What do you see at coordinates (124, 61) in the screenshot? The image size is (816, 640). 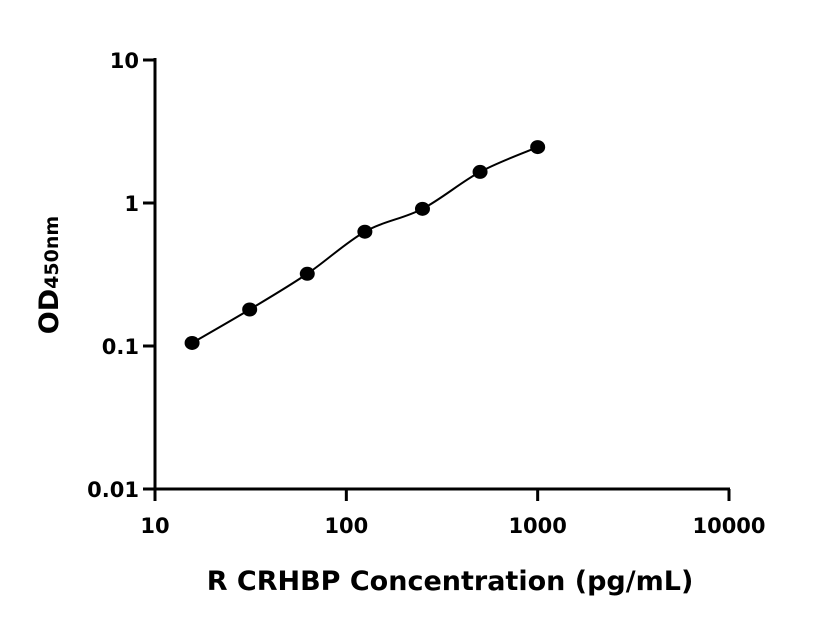 I see `y-tick-label: 10` at bounding box center [124, 61].